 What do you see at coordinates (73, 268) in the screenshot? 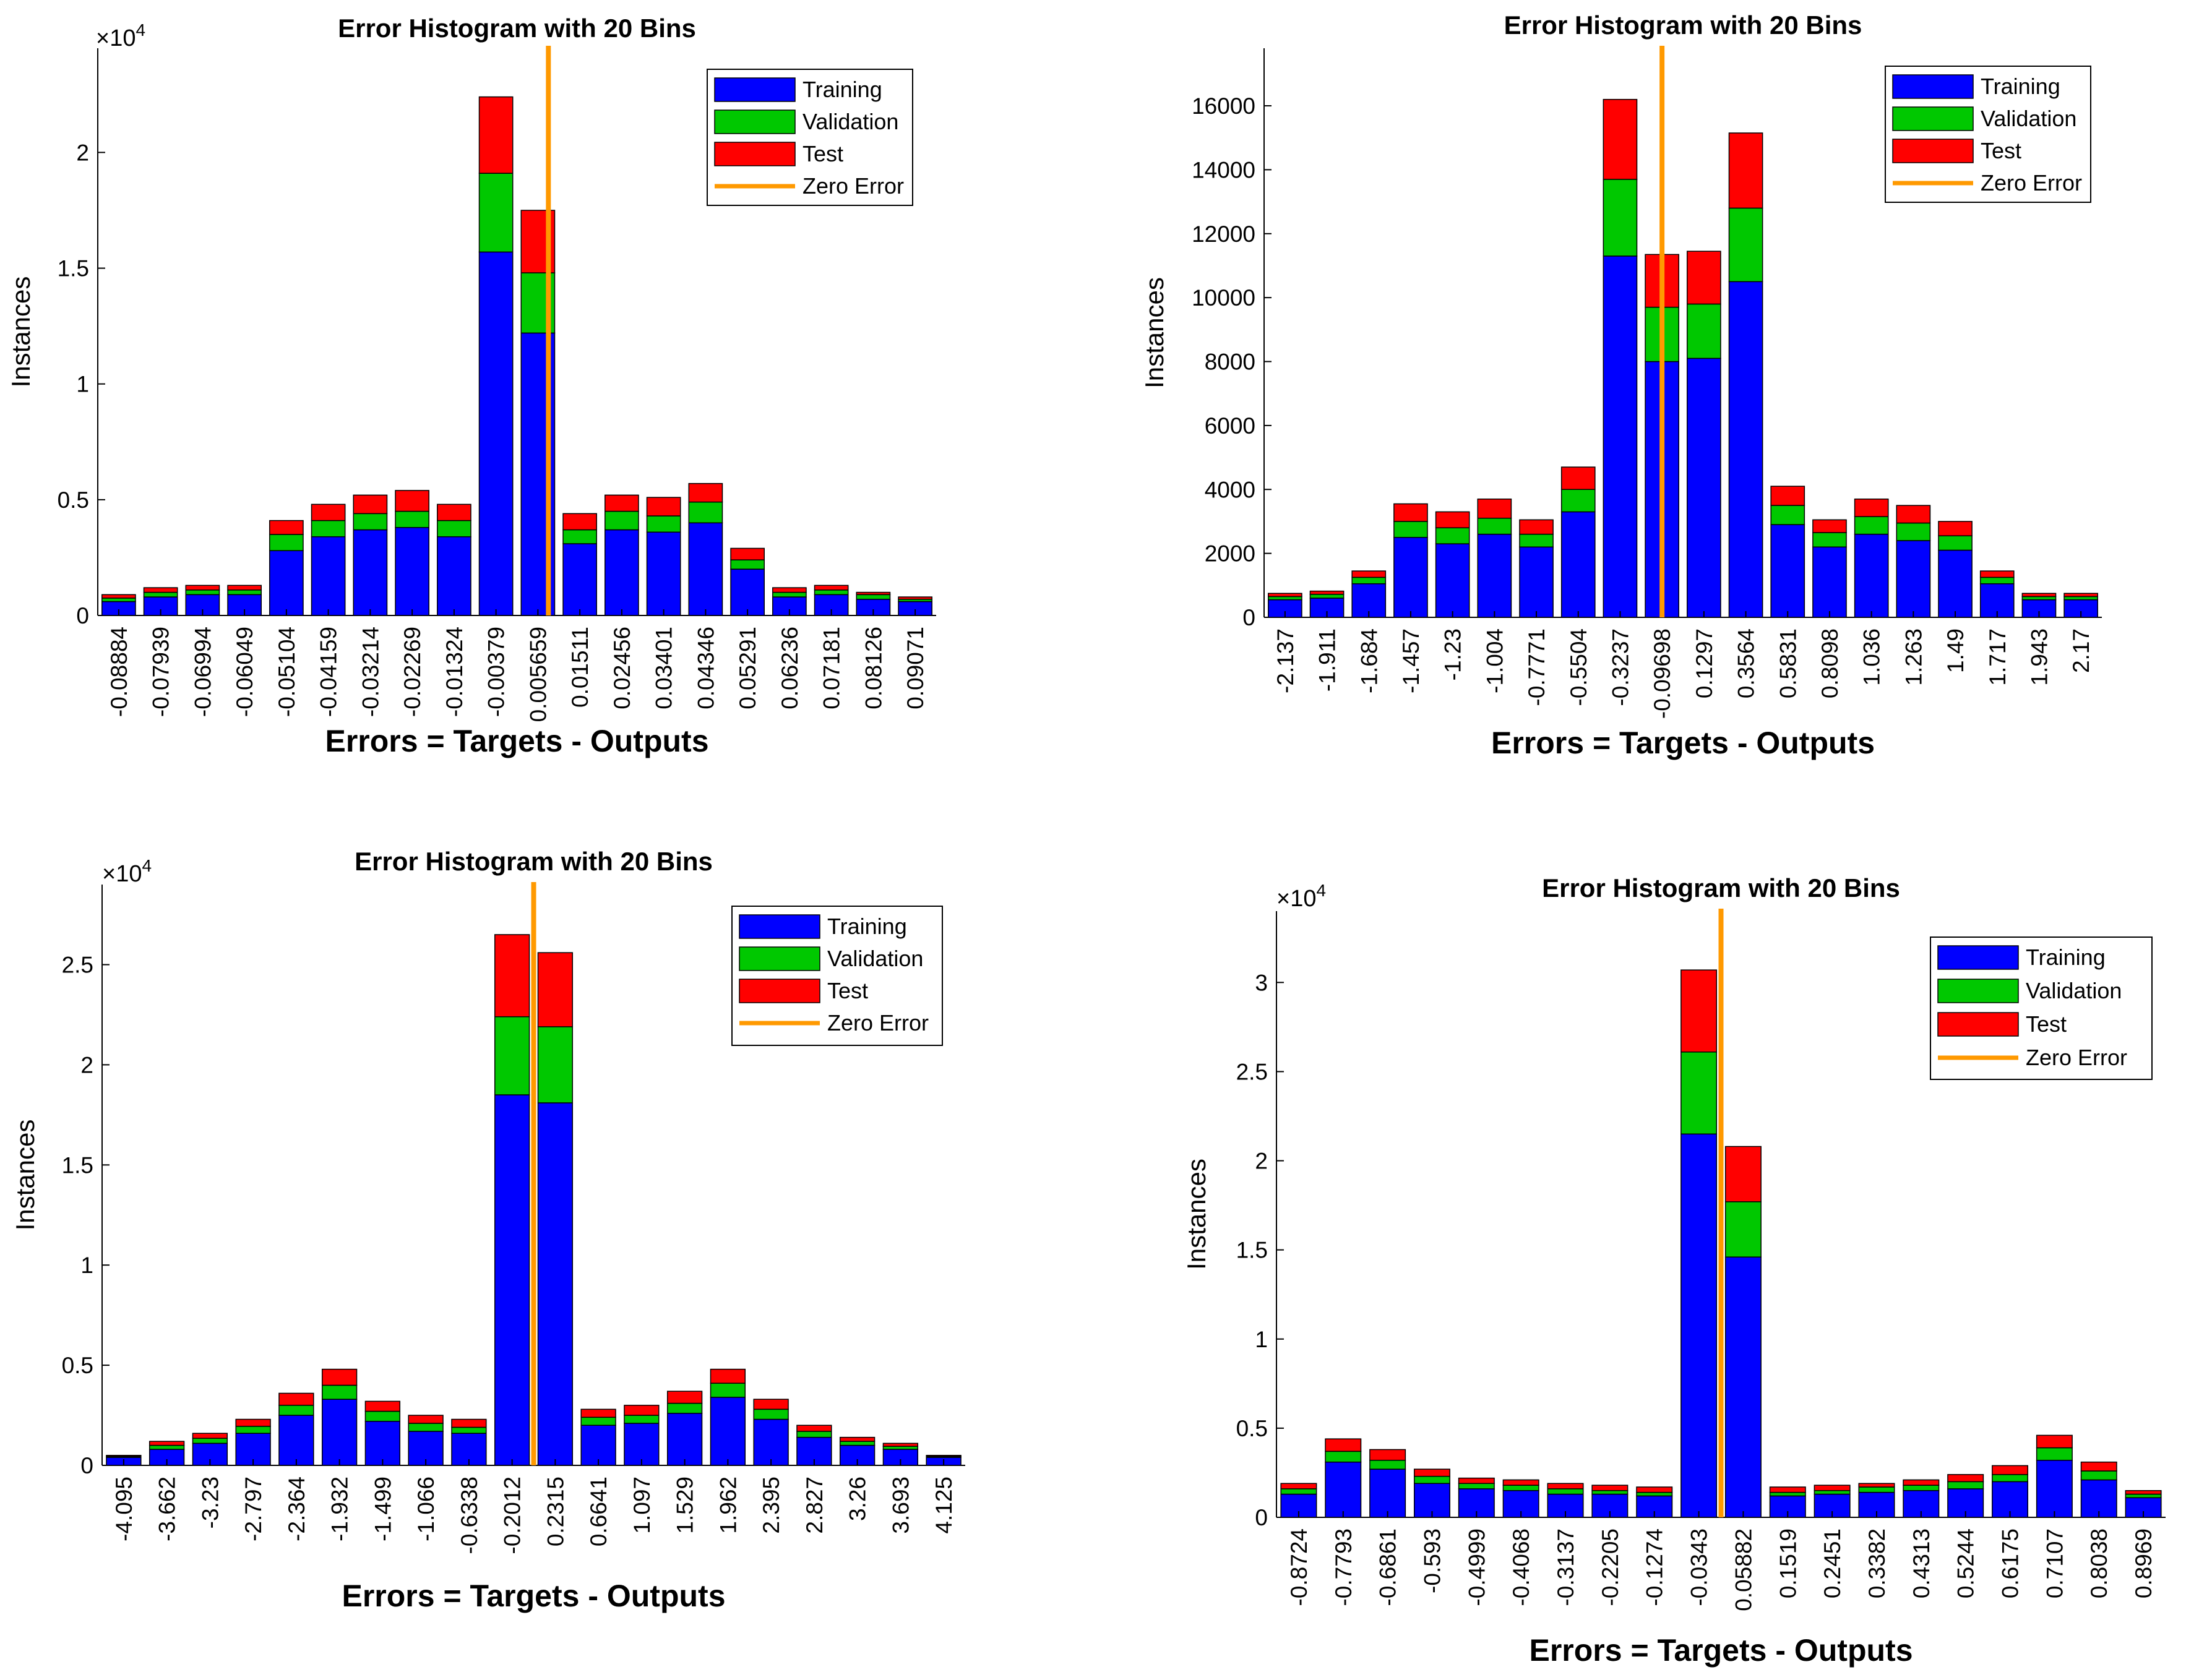
I see `y-tick-label: 1.5` at bounding box center [73, 268].